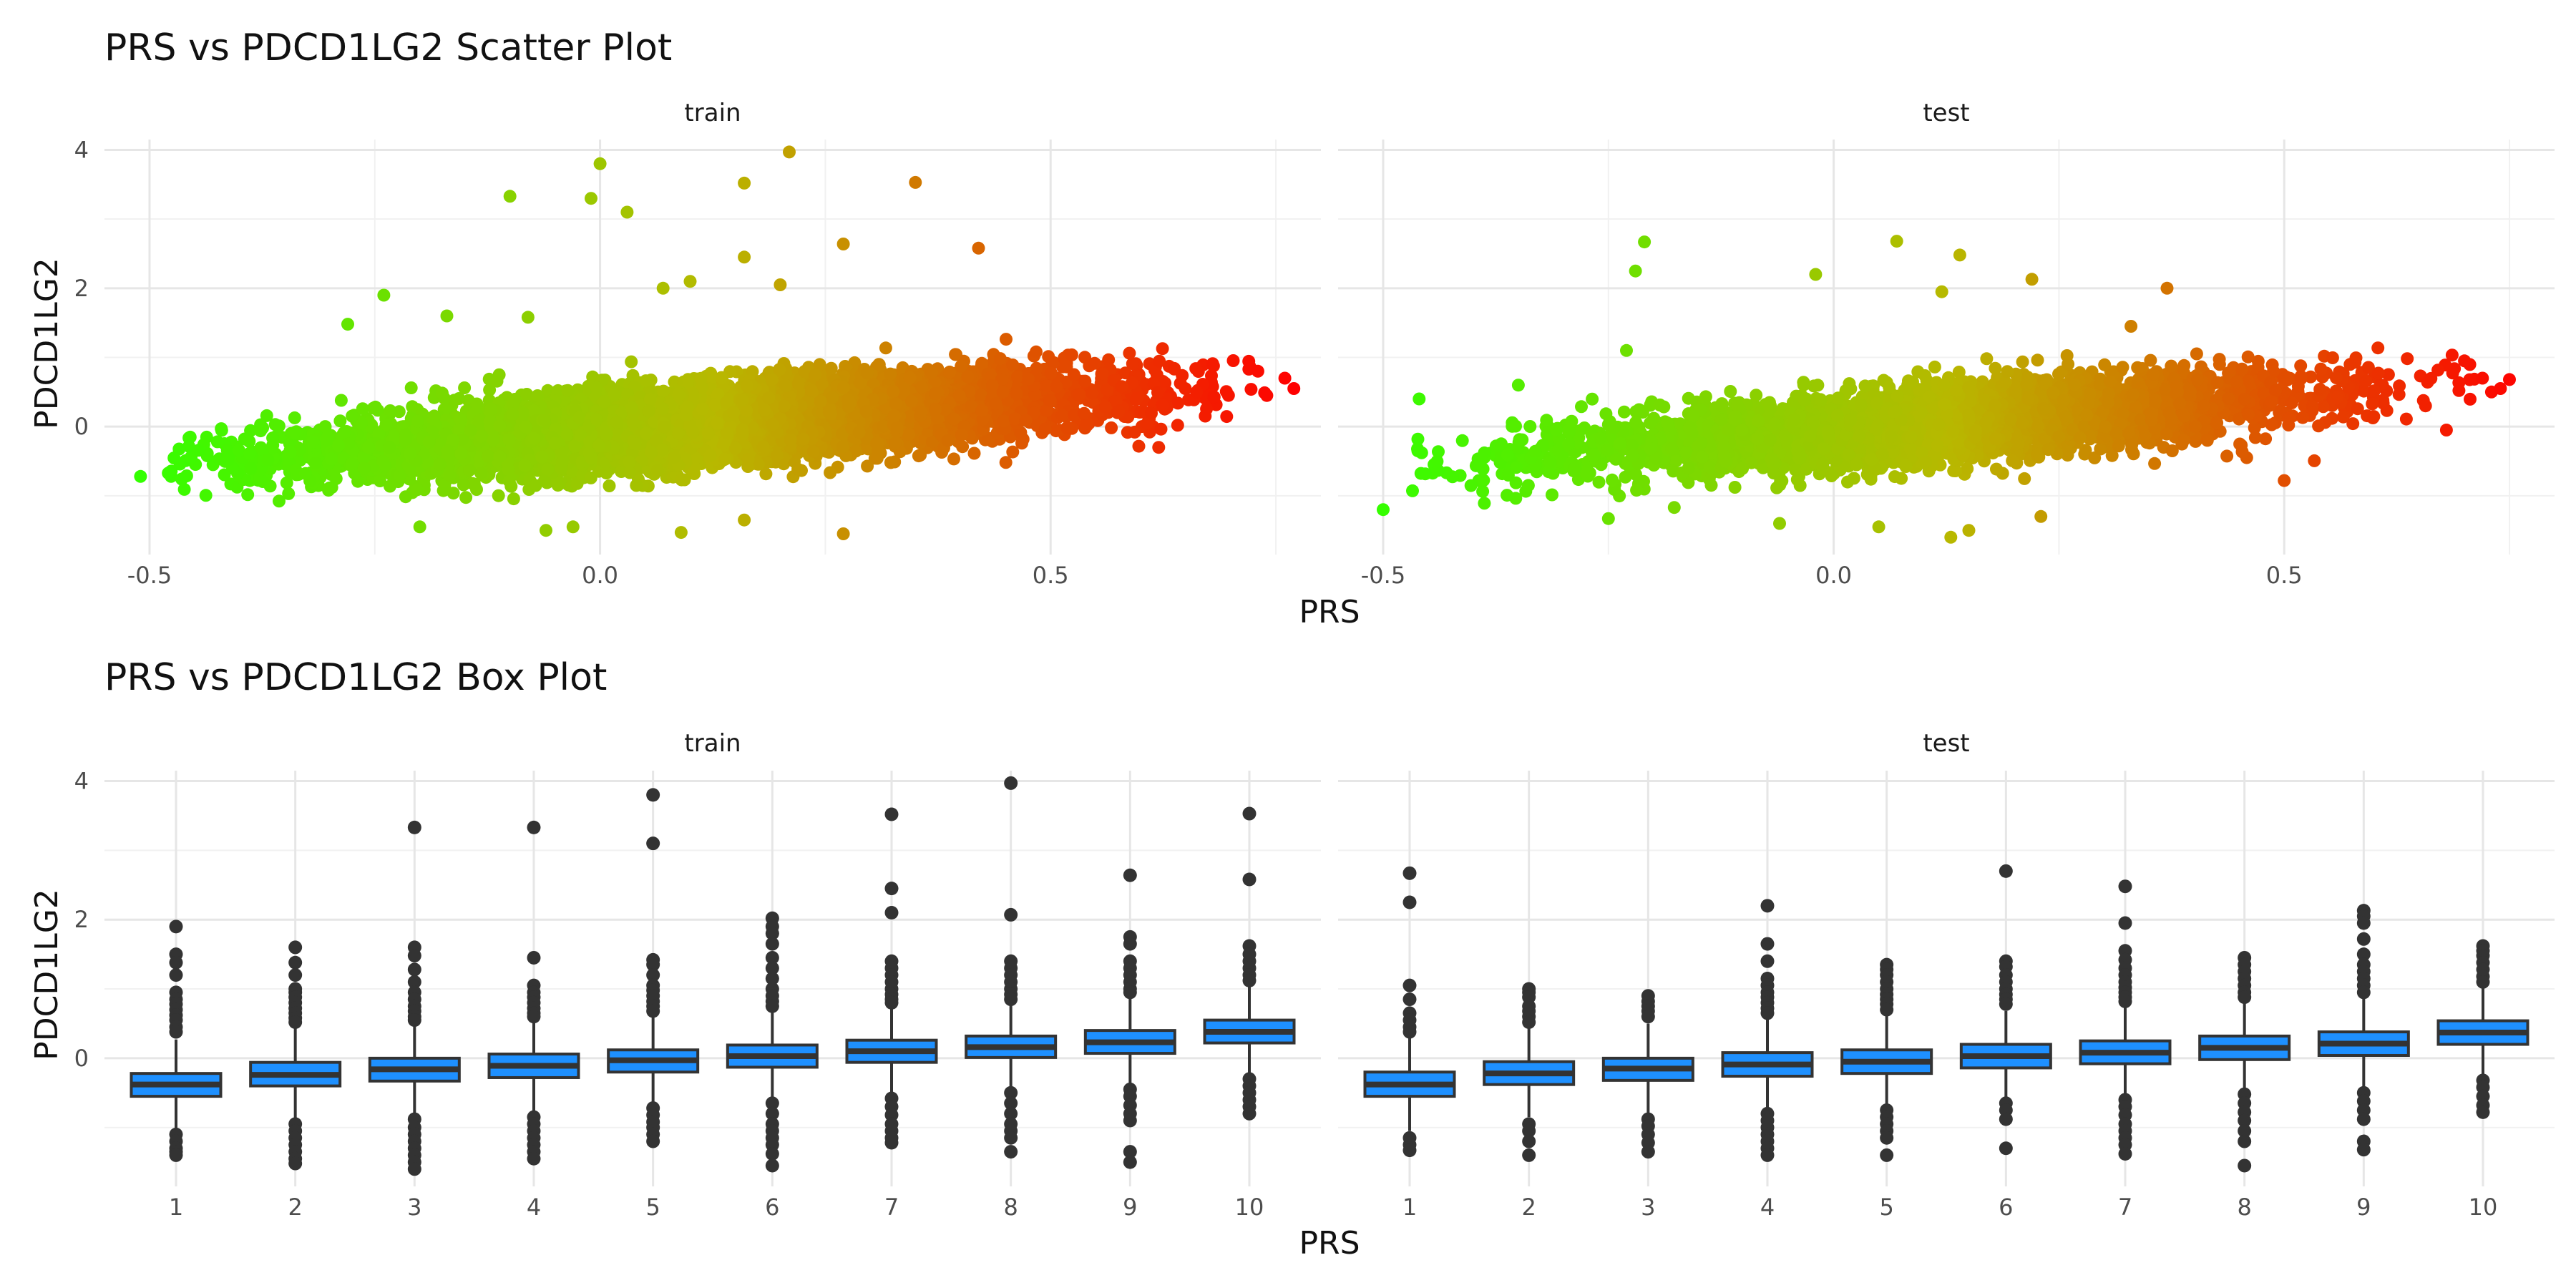  Describe the element at coordinates (712, 113) in the screenshot. I see `scatter-strip-train: train` at that location.